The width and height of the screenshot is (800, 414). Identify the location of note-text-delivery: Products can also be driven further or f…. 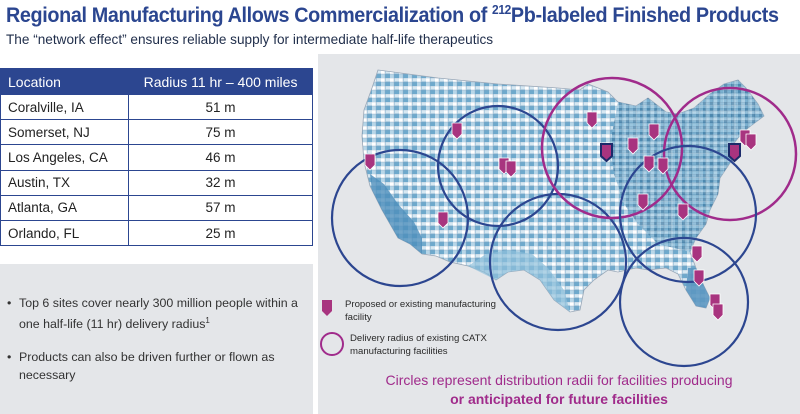
(147, 366).